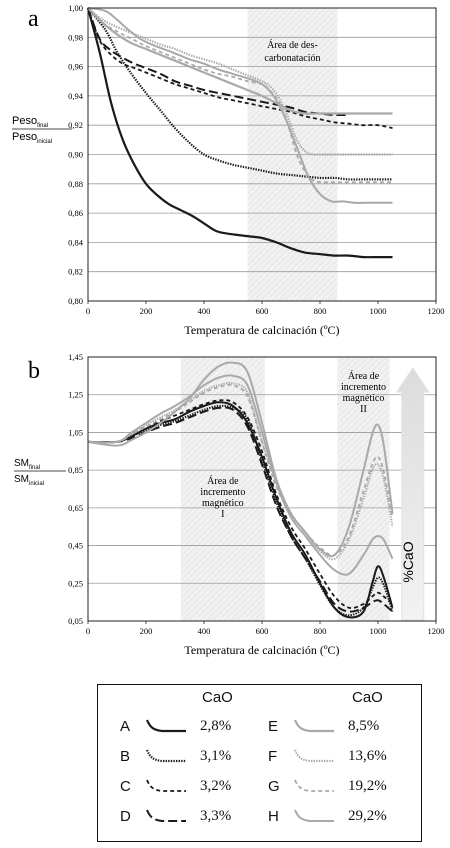 This screenshot has width=450, height=848. Describe the element at coordinates (364, 726) in the screenshot. I see `legend-value-e: 8,5%` at that location.